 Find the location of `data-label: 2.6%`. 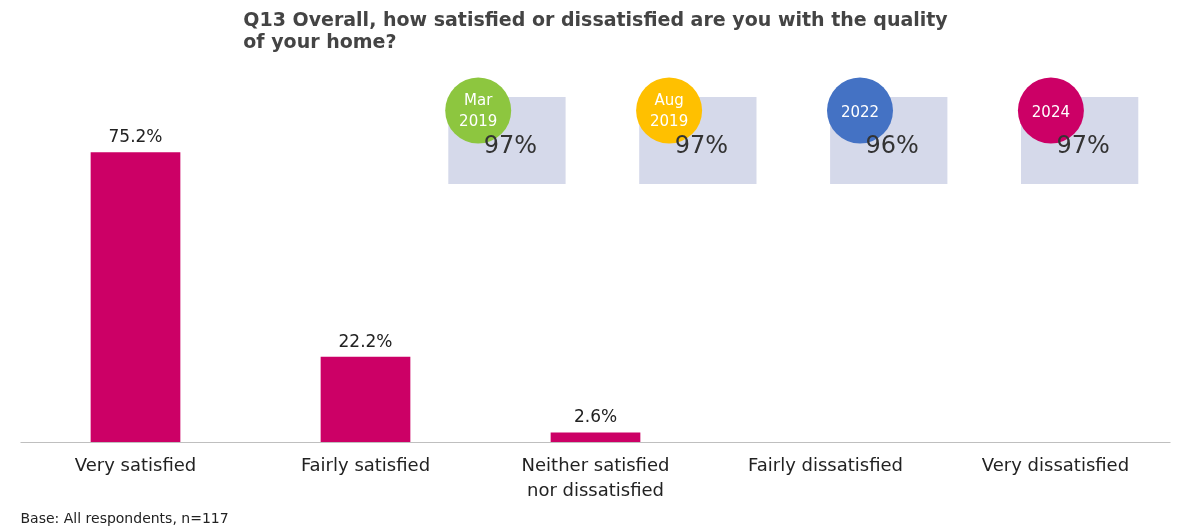

data-label: 2.6% is located at coordinates (595, 416).